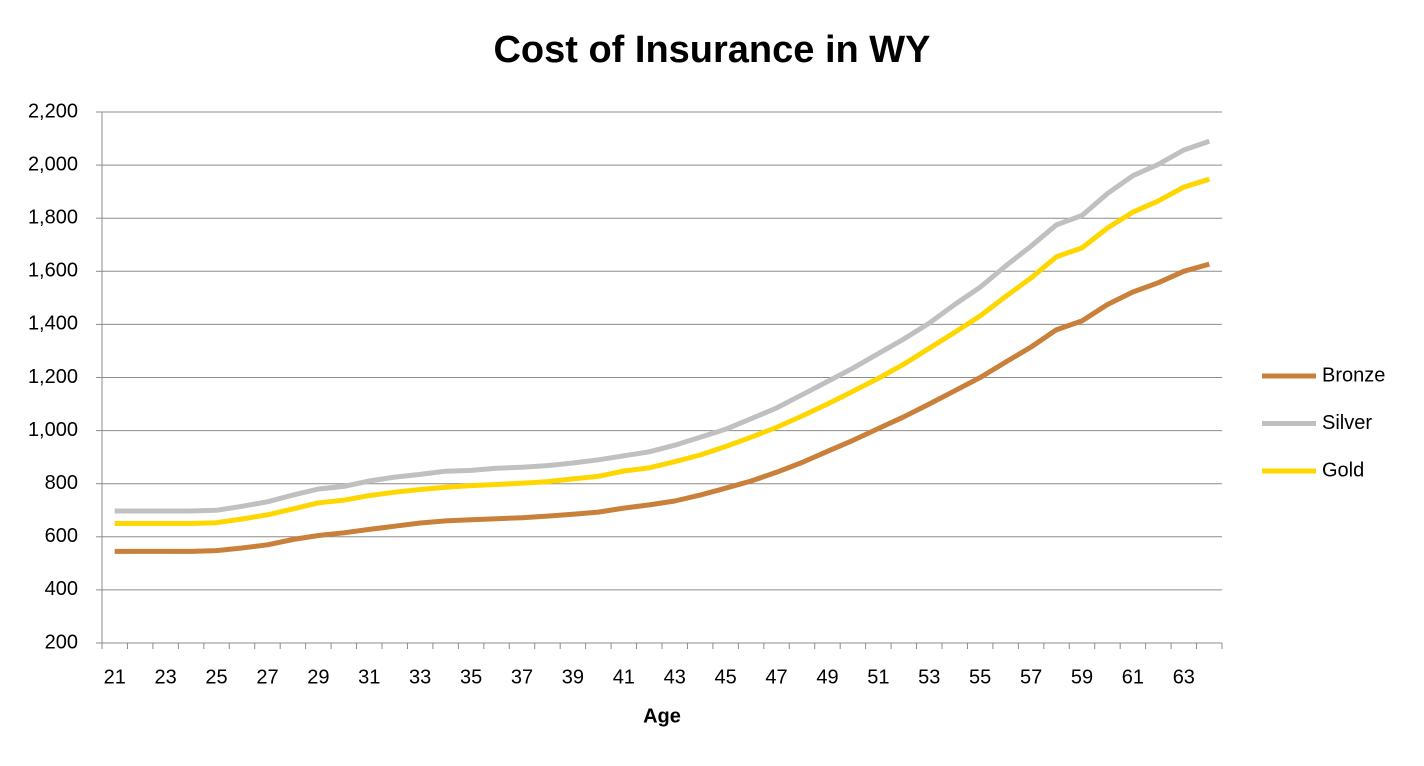 The height and width of the screenshot is (766, 1424). What do you see at coordinates (980, 677) in the screenshot?
I see `x-tick-label: 55` at bounding box center [980, 677].